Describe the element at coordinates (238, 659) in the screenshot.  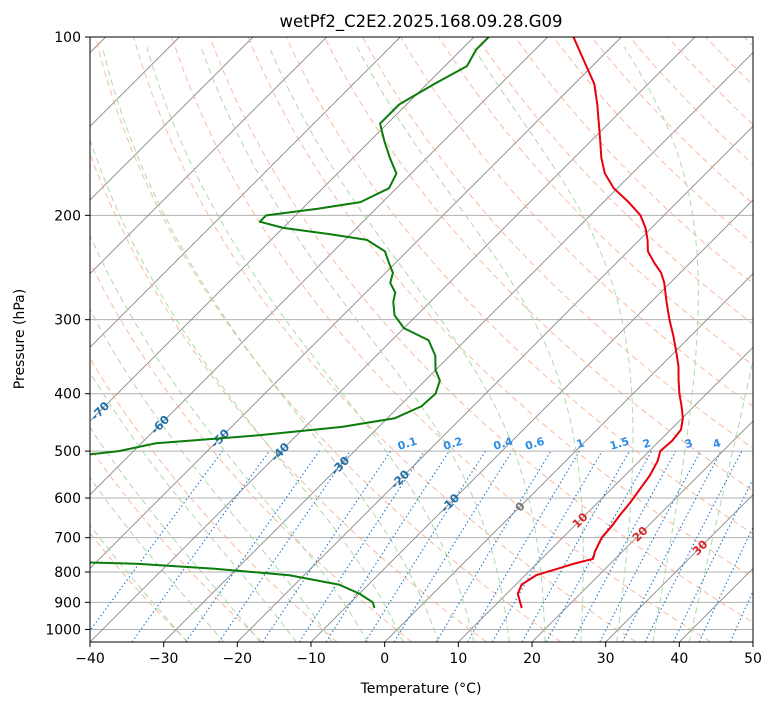
I see `x-tick-label: −20` at that location.